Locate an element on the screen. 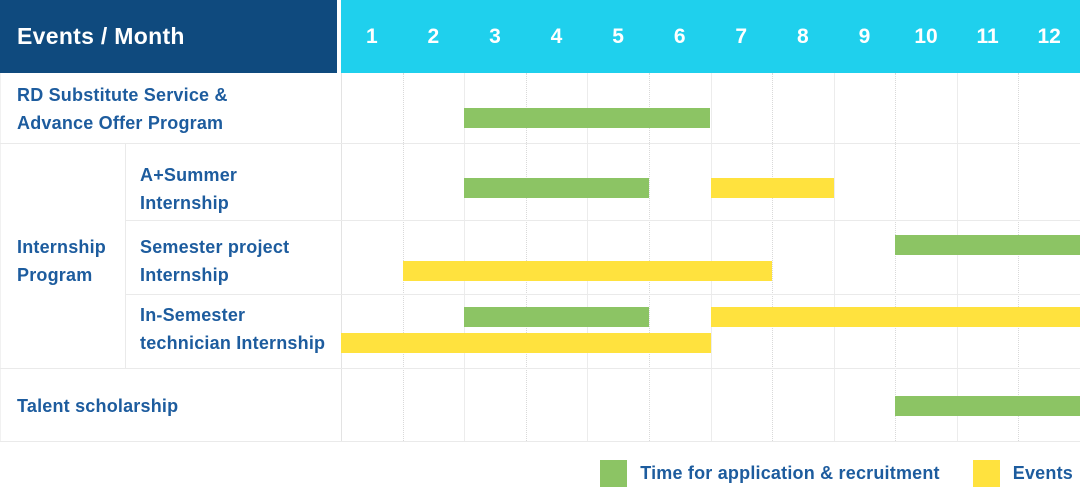  recruitment-legend-label: Time for application & recruitment is located at coordinates (790, 472).